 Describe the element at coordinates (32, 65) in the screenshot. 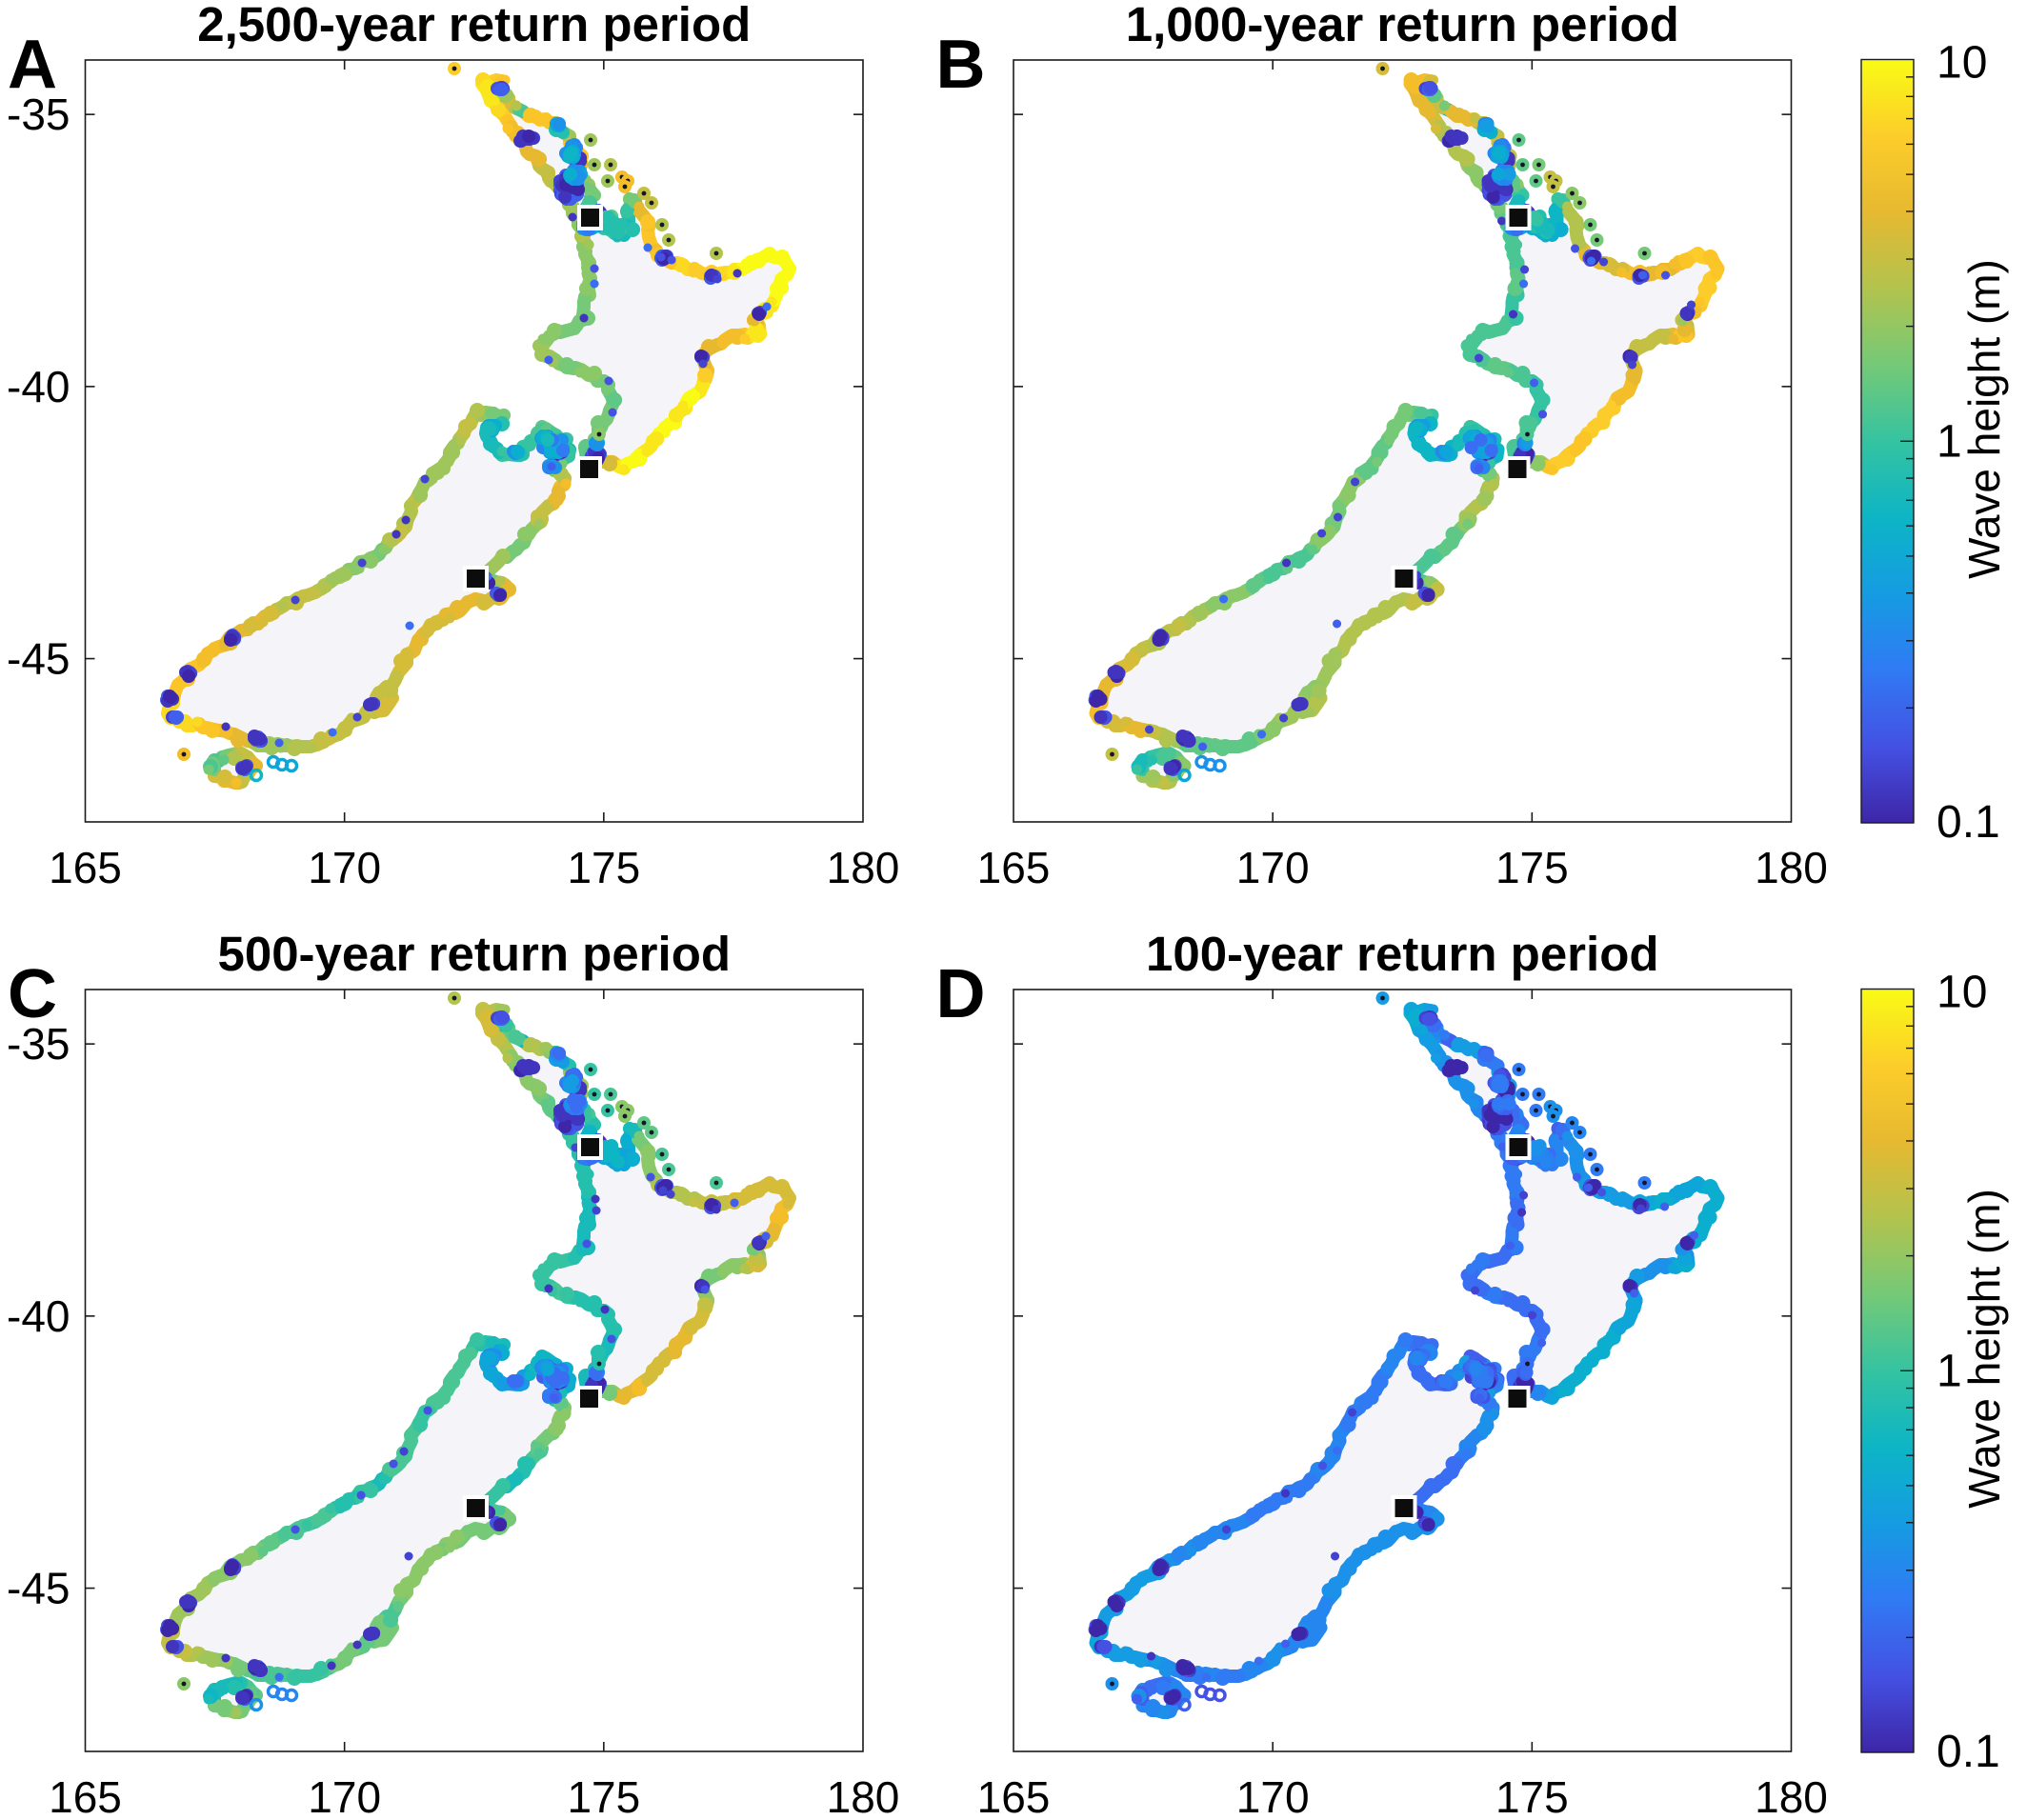

I see `svg-text: A` at that location.